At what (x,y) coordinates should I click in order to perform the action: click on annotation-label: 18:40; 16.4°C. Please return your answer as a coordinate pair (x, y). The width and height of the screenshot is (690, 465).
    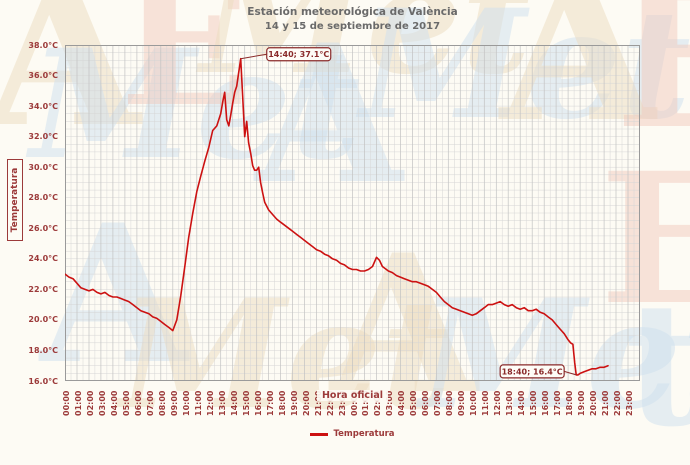
    Looking at the image, I should click on (532, 371).